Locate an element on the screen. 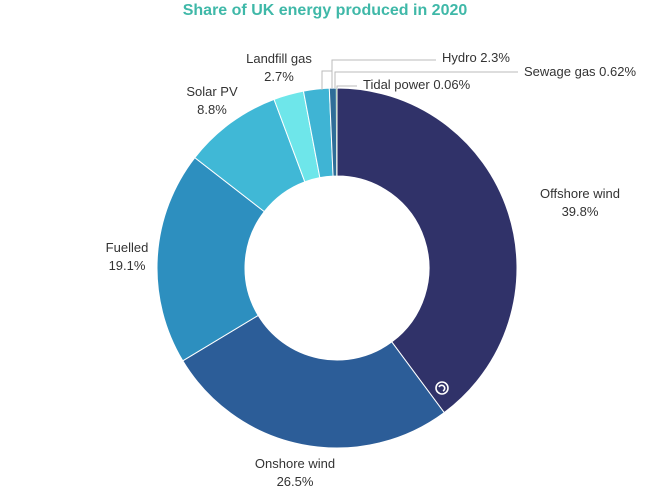  slice-onshore-wind is located at coordinates (313, 381).